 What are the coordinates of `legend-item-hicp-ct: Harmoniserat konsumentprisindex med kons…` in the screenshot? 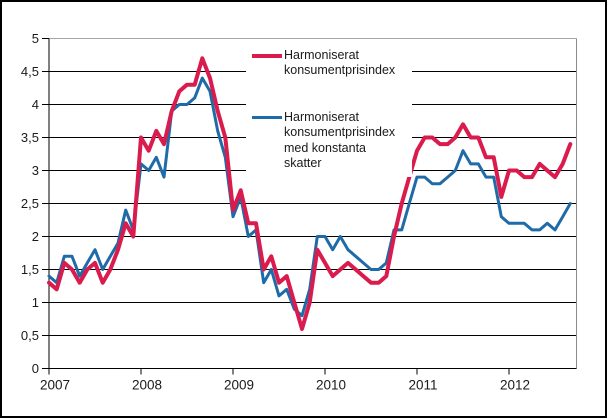 It's located at (332, 141).